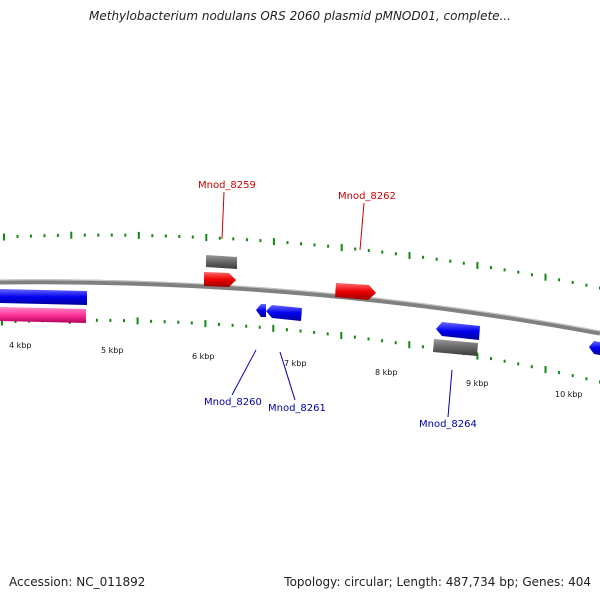  Describe the element at coordinates (295, 363) in the screenshot. I see `scale-label: 7 kbp` at that location.